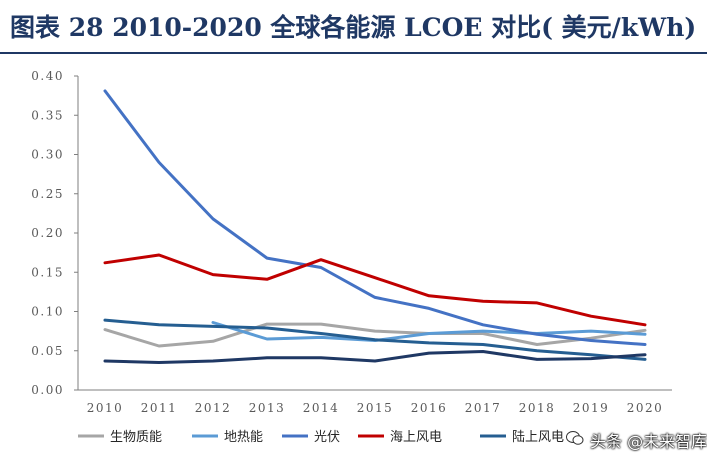 The height and width of the screenshot is (470, 707). What do you see at coordinates (47, 76) in the screenshot?
I see `y-tick-label: 0.40` at bounding box center [47, 76].